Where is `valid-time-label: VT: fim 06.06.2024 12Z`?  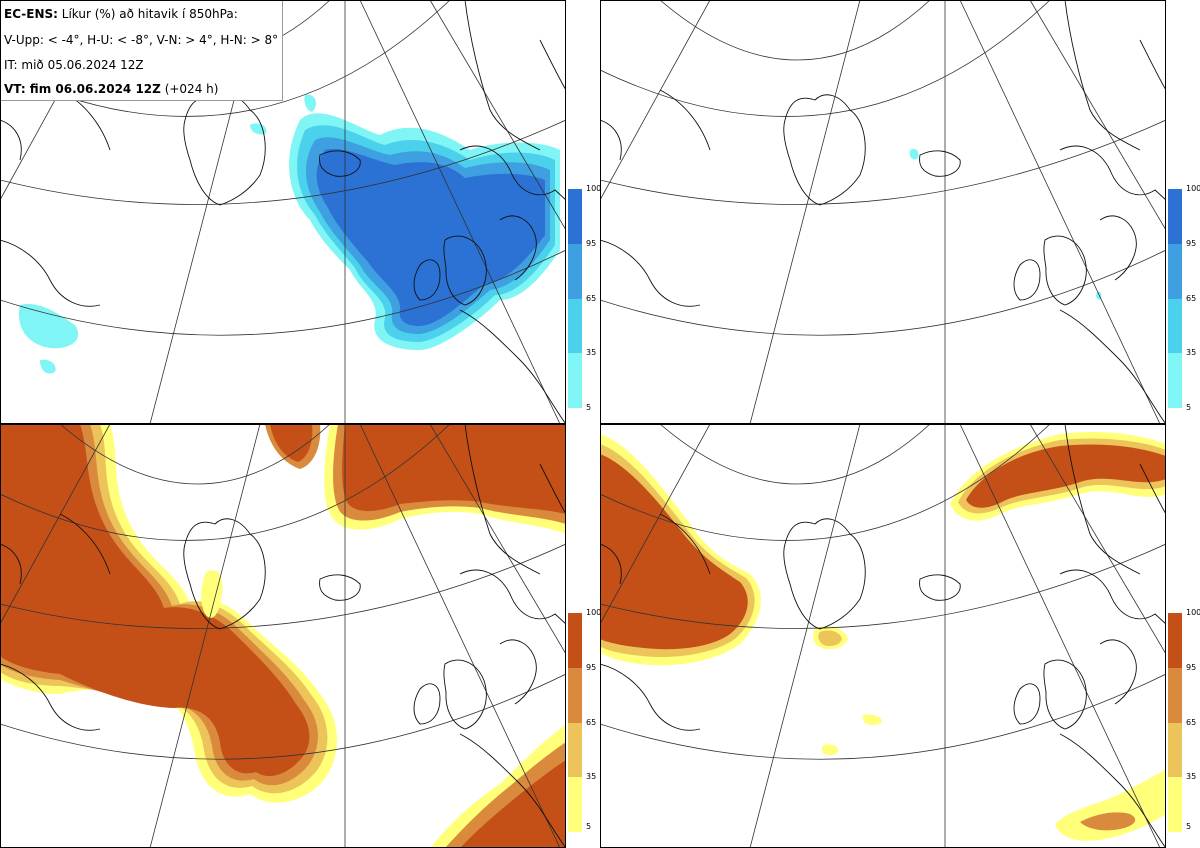
valid-time-label: VT: fim 06.06.2024 12Z is located at coordinates (82, 89).